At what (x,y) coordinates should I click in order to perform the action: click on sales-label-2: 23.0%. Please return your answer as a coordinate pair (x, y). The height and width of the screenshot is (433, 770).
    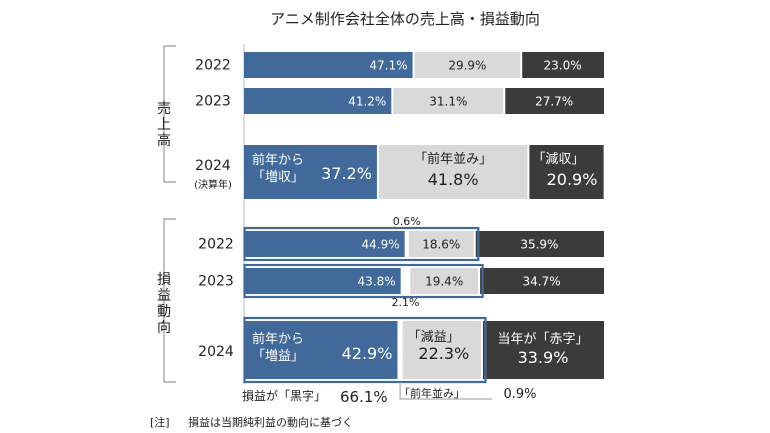
    Looking at the image, I should click on (563, 66).